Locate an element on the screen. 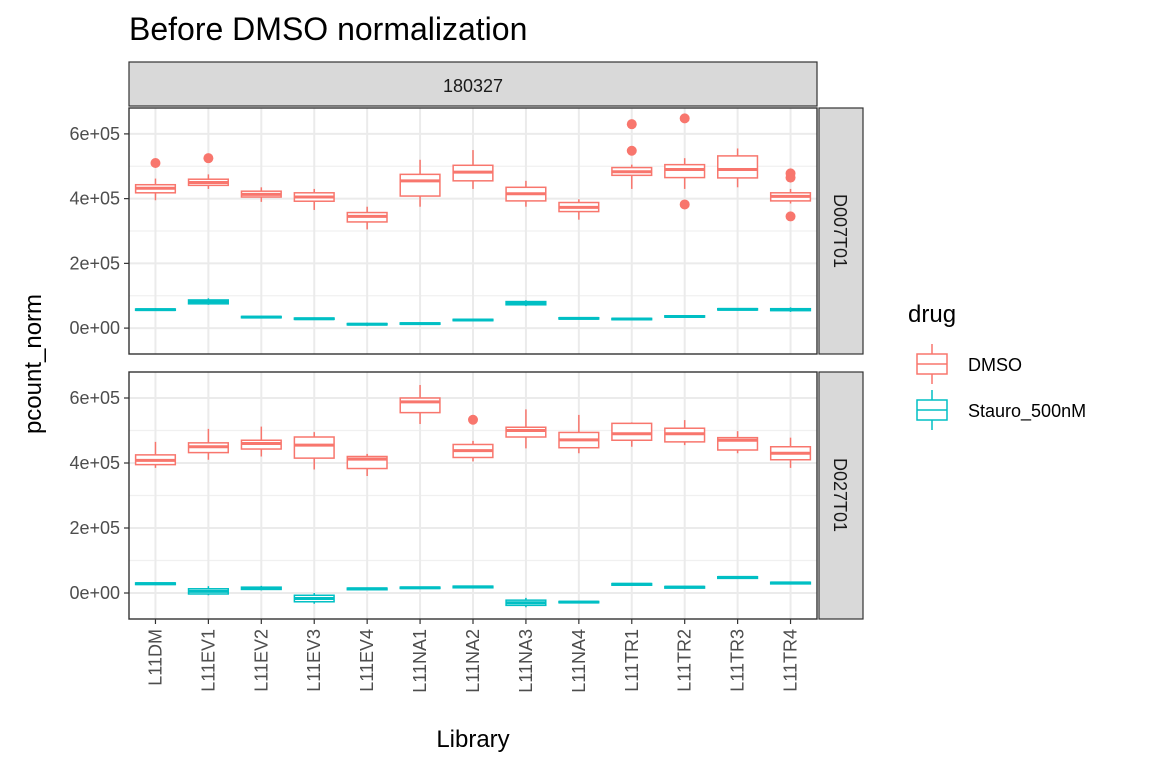 The image size is (1152, 768). x-tick-label: L11NA2 is located at coordinates (473, 661).